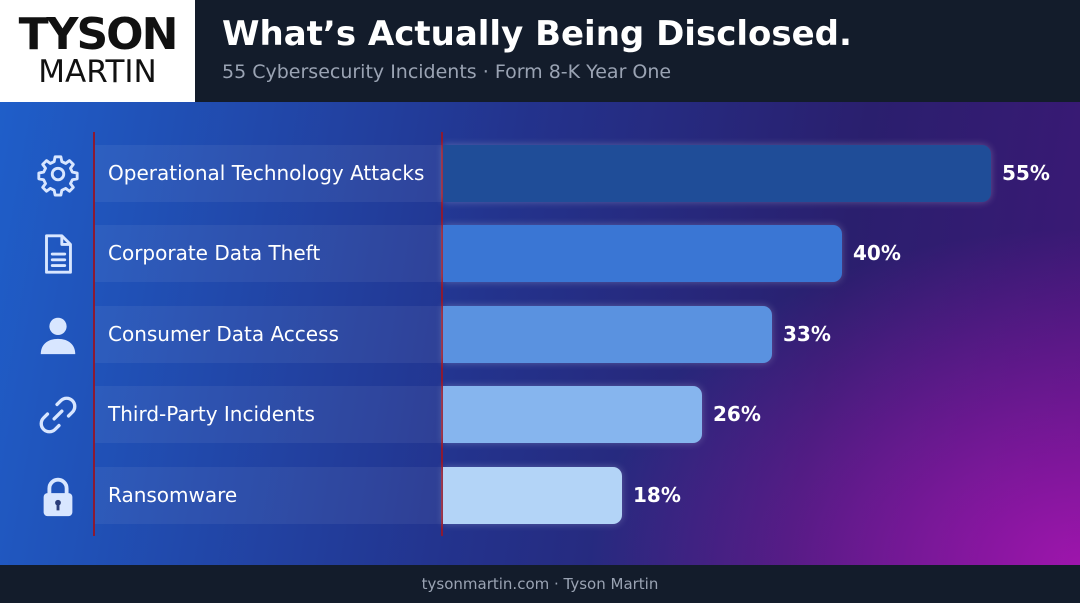 The height and width of the screenshot is (603, 1080). What do you see at coordinates (214, 253) in the screenshot?
I see `category-label: Corporate Data Theft` at bounding box center [214, 253].